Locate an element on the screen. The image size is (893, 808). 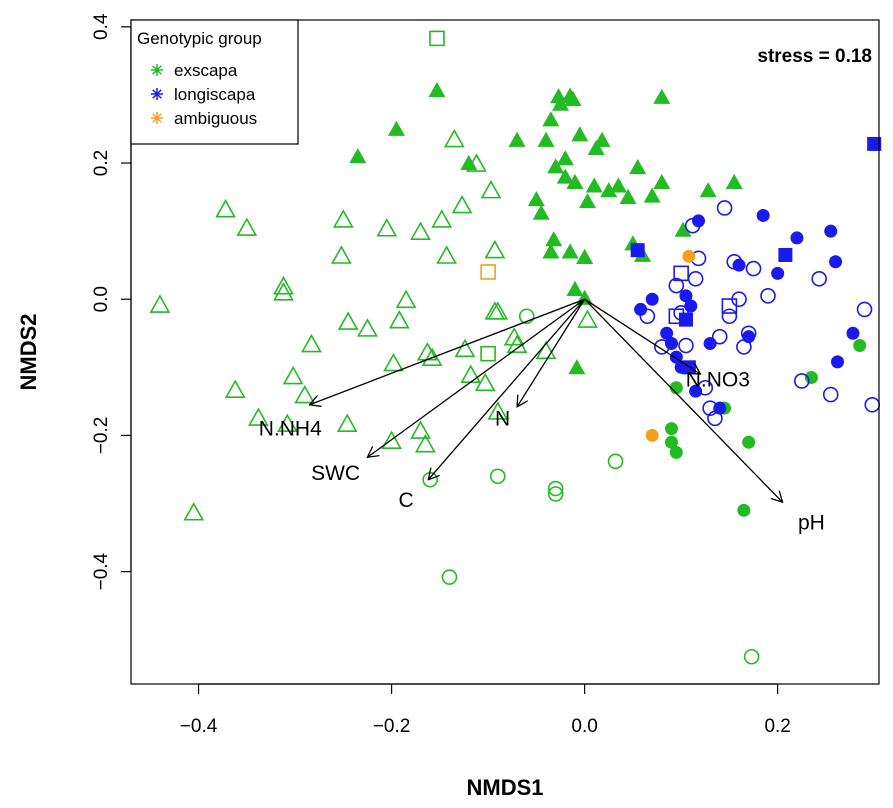
stress-annotation: stress = 0.18 is located at coordinates (814, 56).